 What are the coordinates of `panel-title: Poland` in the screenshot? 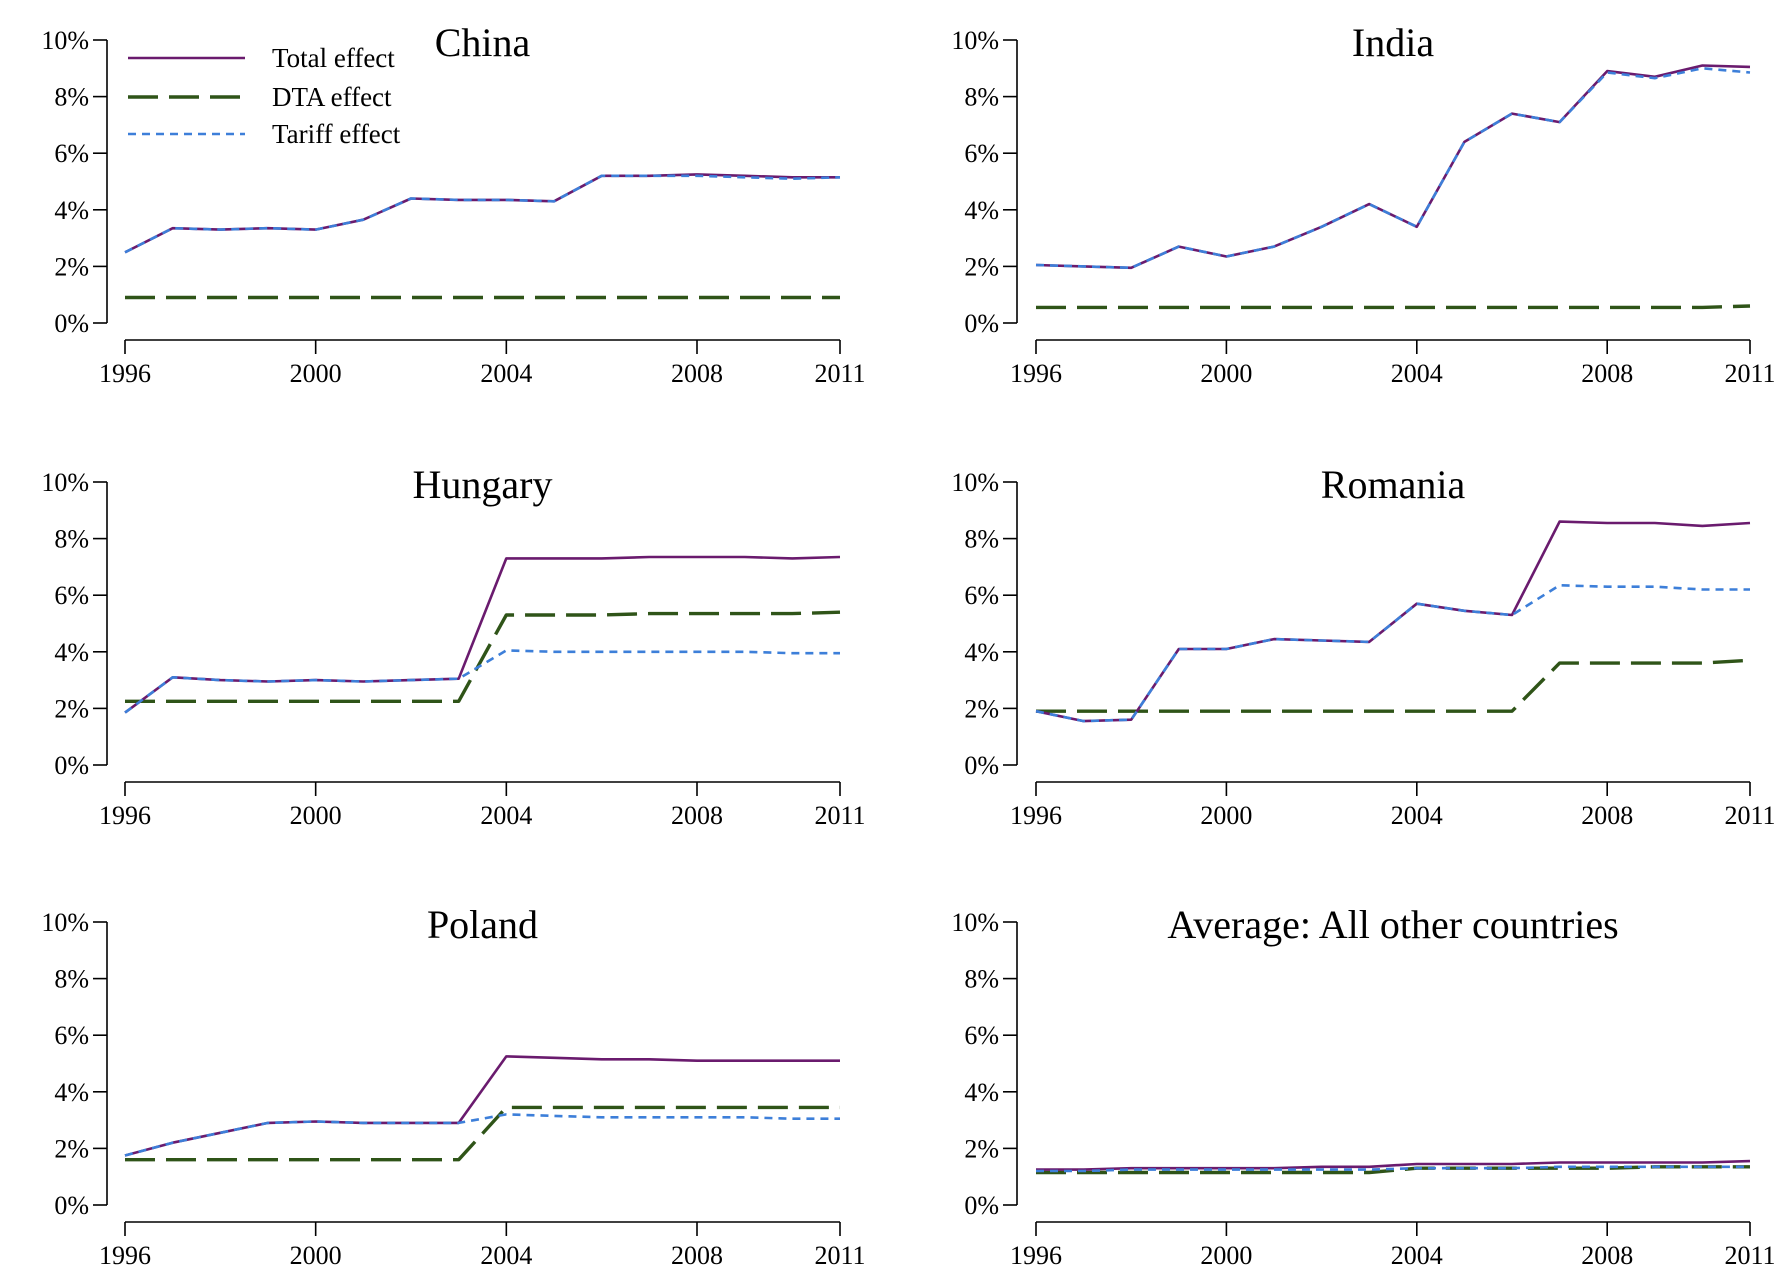 It's located at (482, 924).